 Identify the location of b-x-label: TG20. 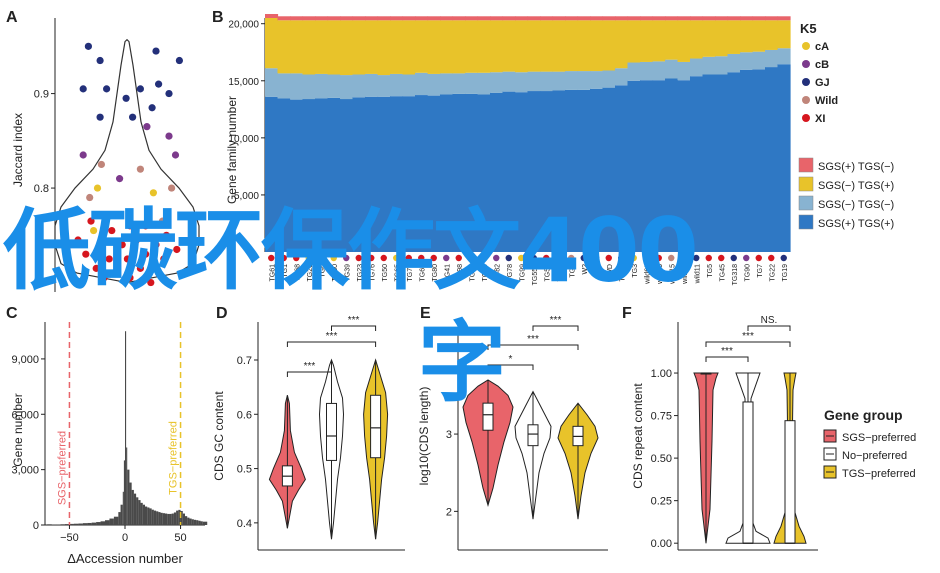
(310, 273).